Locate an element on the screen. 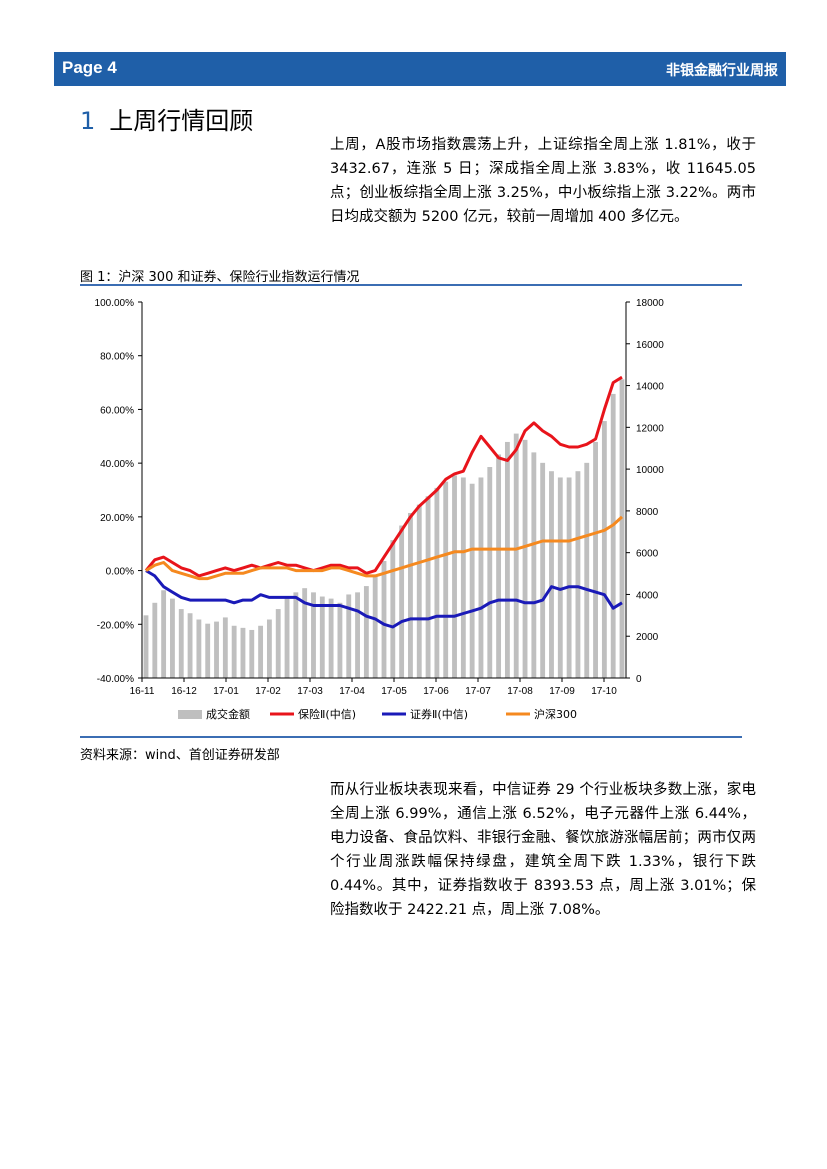 The width and height of the screenshot is (827, 1169). right-tick-label: 4000 is located at coordinates (647, 595).